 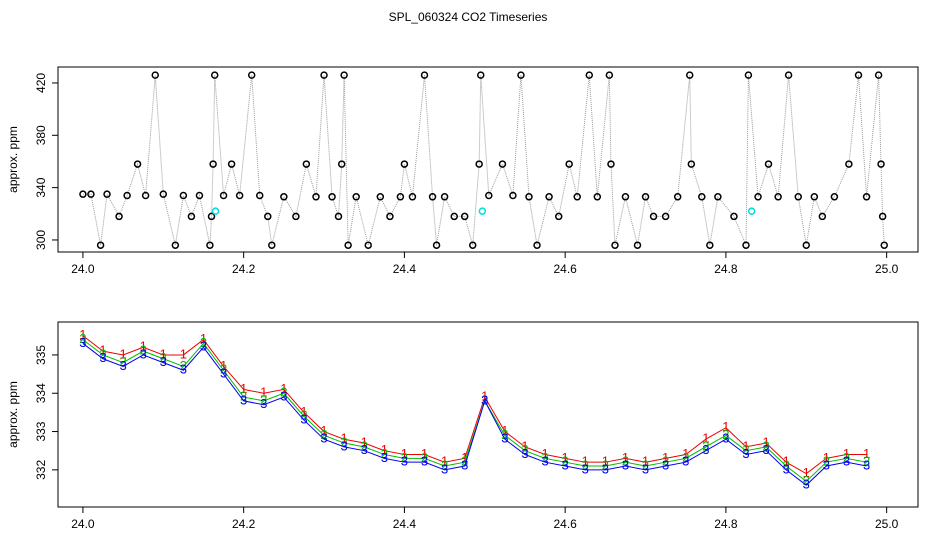 What do you see at coordinates (244, 269) in the screenshot?
I see `x-tick-label: 24.2` at bounding box center [244, 269].